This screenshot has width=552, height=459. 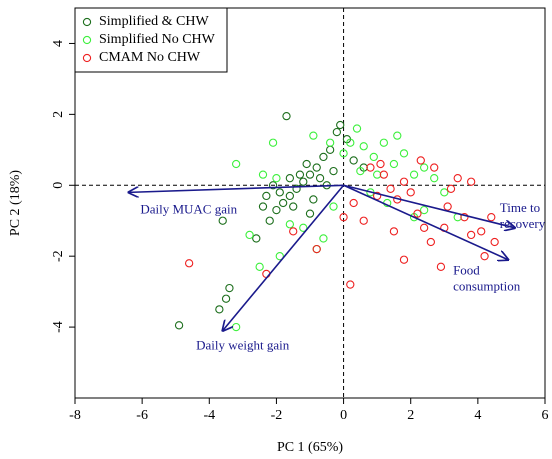 What do you see at coordinates (545, 415) in the screenshot?
I see `x-tick-label: 6` at bounding box center [545, 415].